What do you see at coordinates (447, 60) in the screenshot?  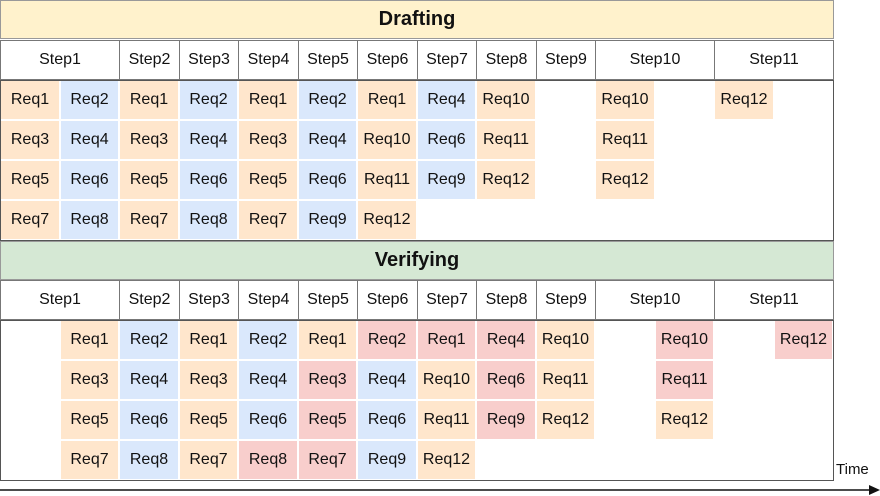 I see `drafting-step-header: Step7` at bounding box center [447, 60].